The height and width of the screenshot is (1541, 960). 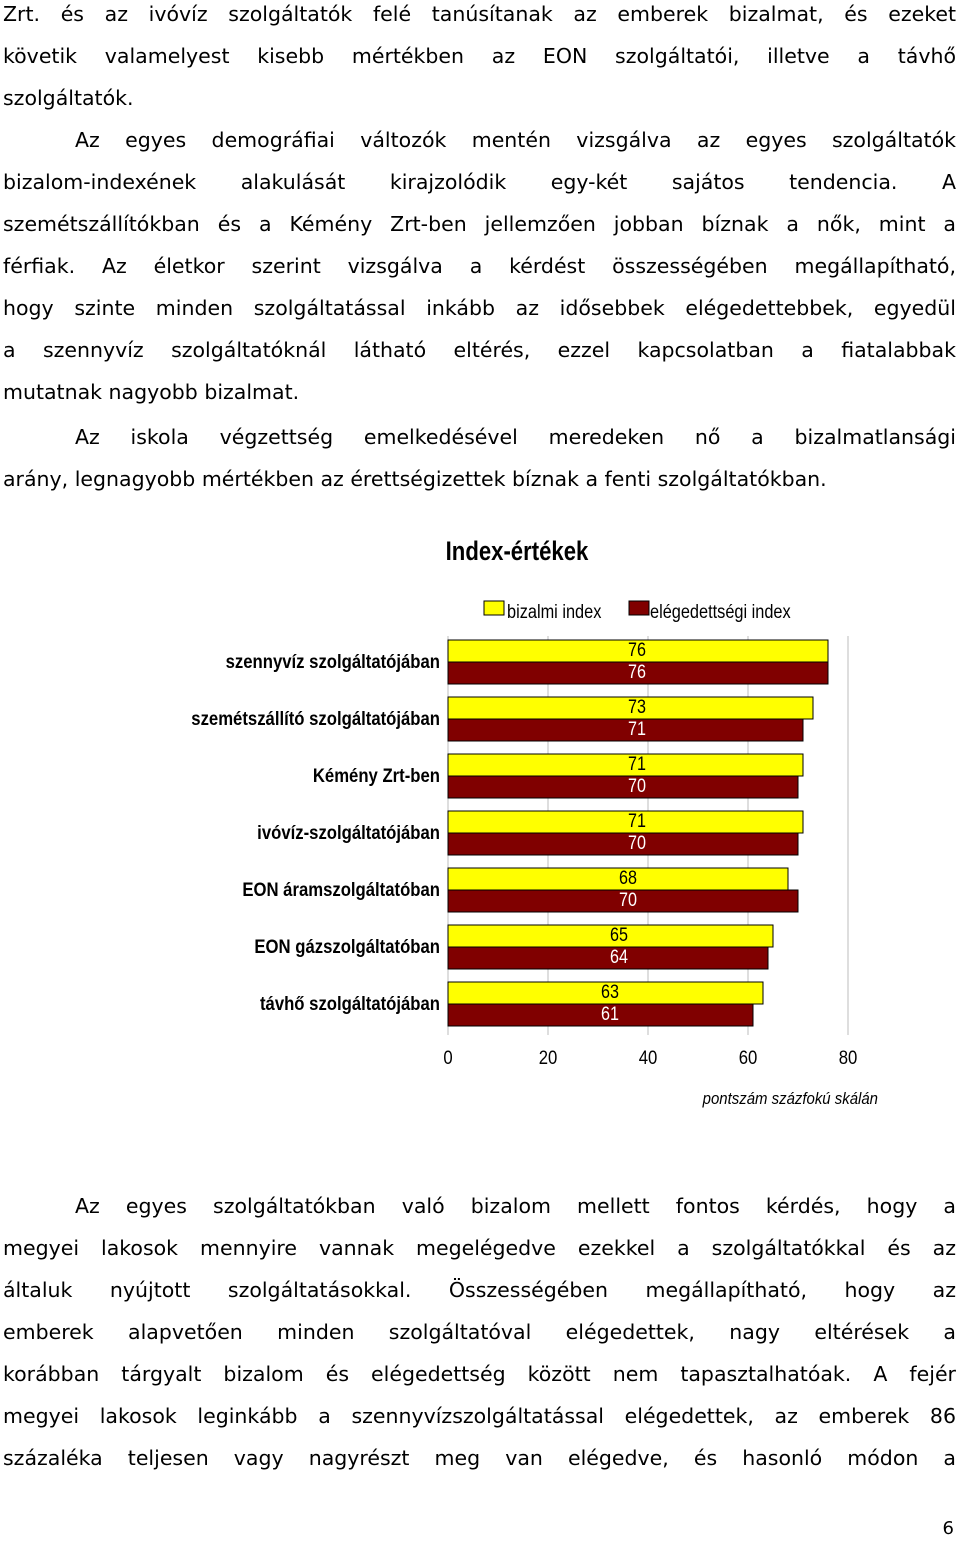 I want to click on category-label: Kémény Zrt-ben, so click(x=376, y=775).